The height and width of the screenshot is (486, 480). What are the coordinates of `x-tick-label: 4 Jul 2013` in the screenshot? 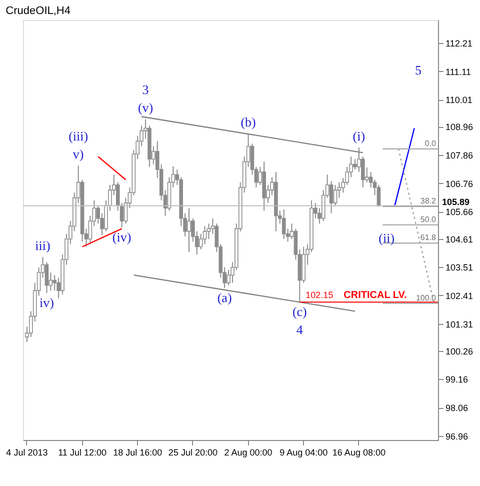 It's located at (27, 453).